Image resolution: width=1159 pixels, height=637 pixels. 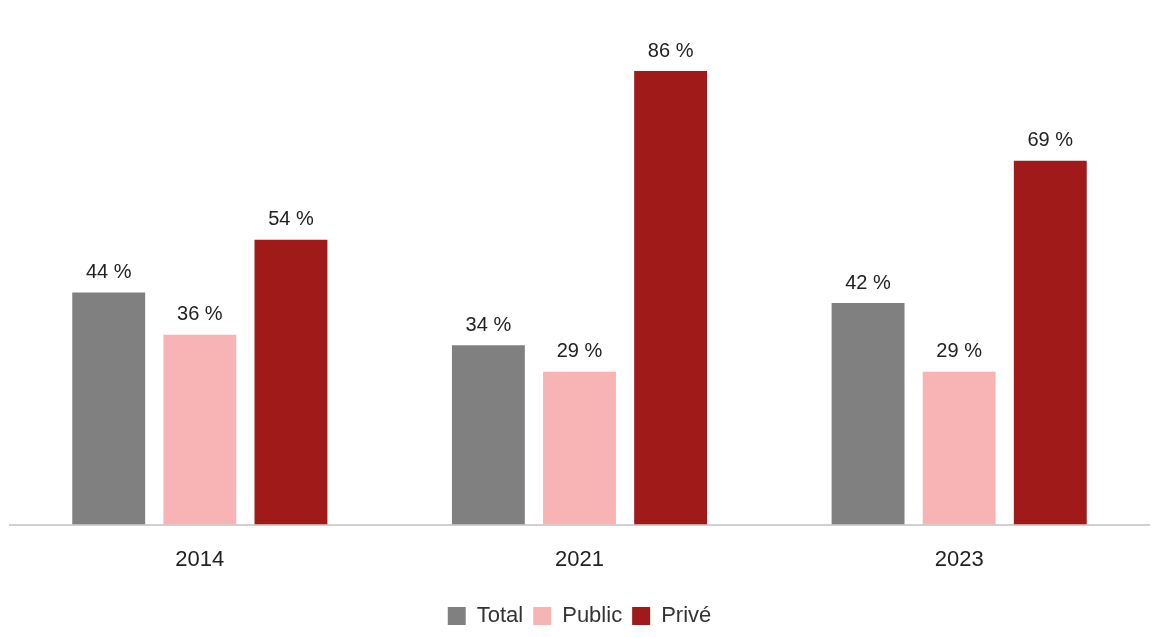 What do you see at coordinates (592, 615) in the screenshot?
I see `legend-label: Public` at bounding box center [592, 615].